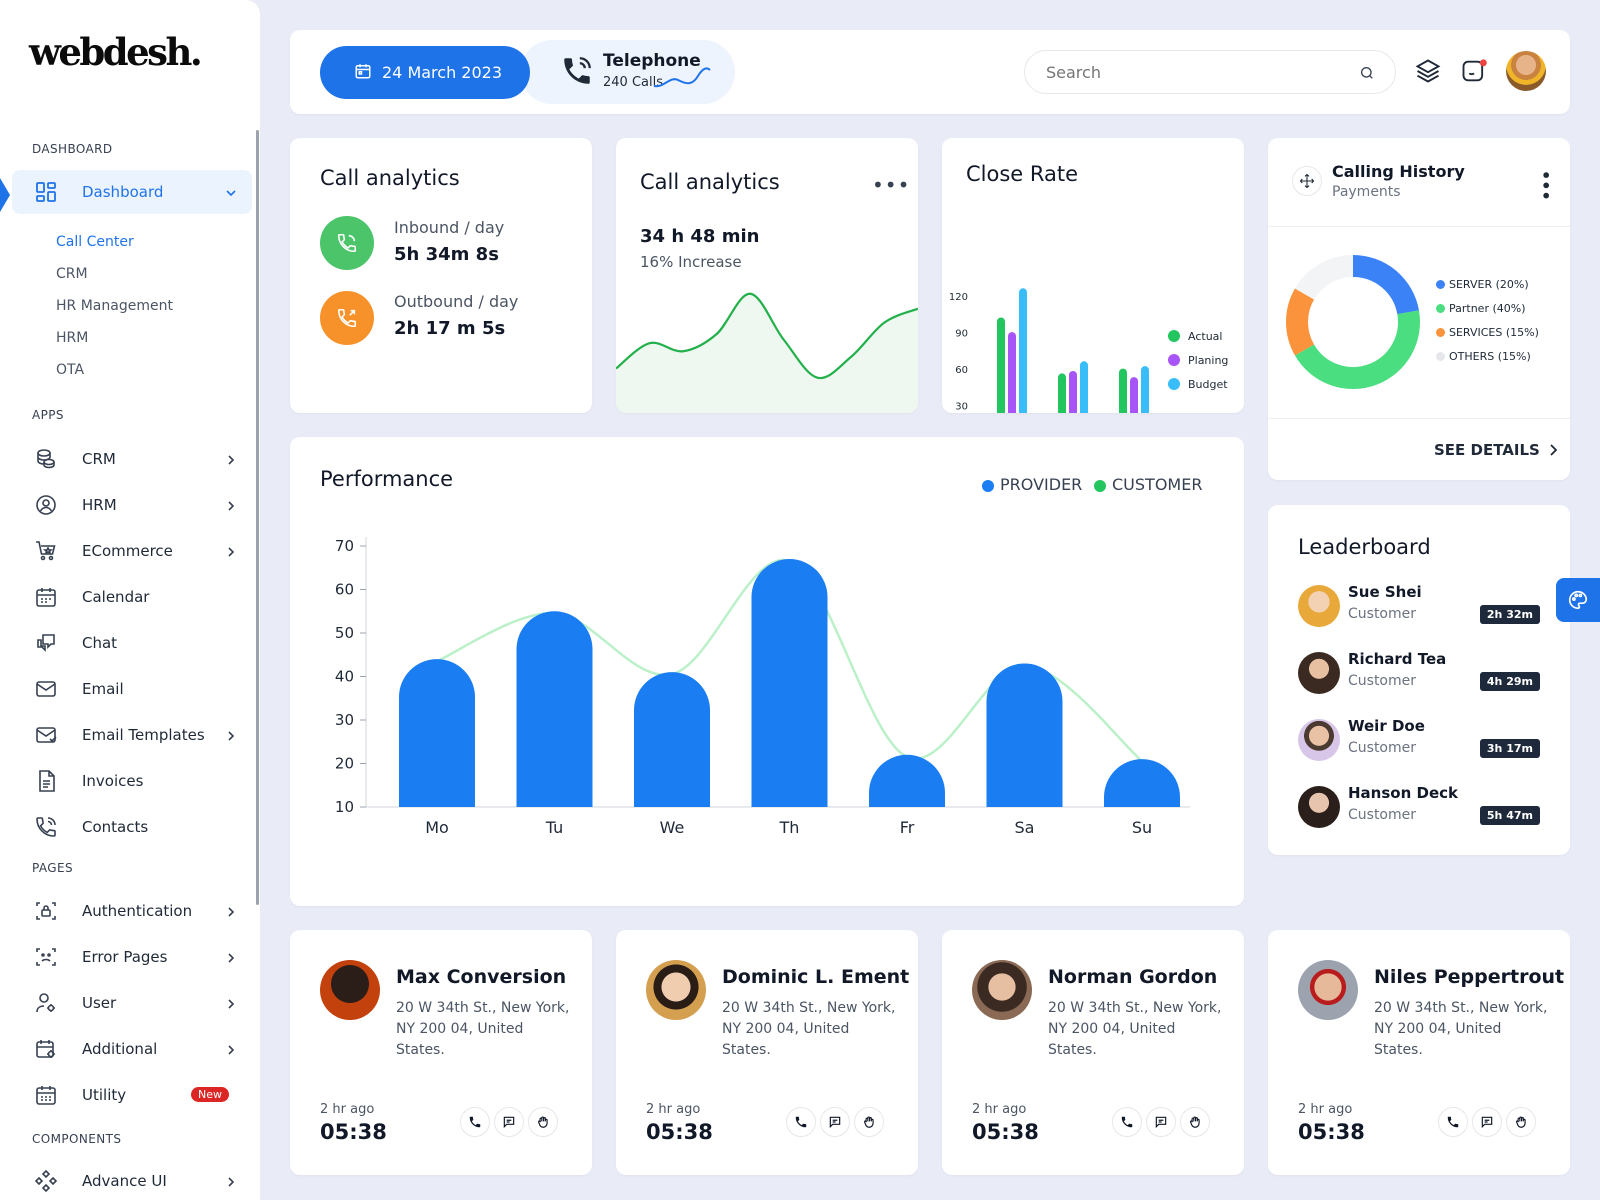 This screenshot has height=1200, width=1600. I want to click on sidebar-item-authentication: Authentication, so click(126, 911).